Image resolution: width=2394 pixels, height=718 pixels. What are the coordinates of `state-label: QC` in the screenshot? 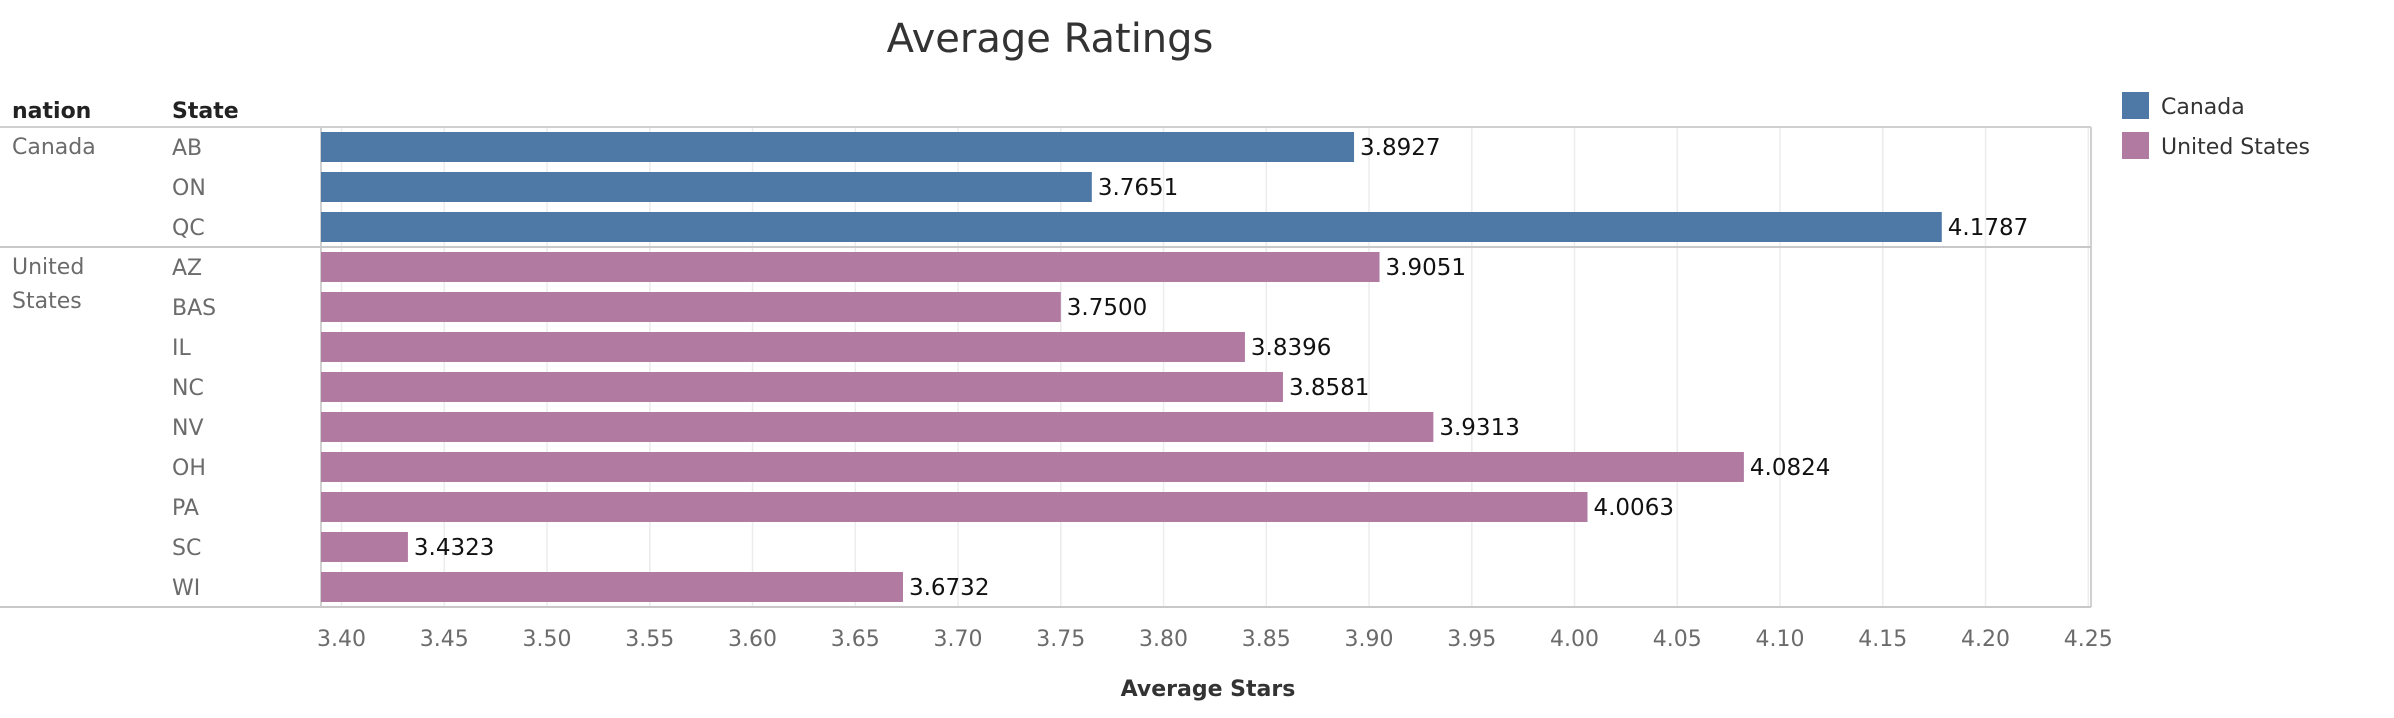 It's located at (188, 228).